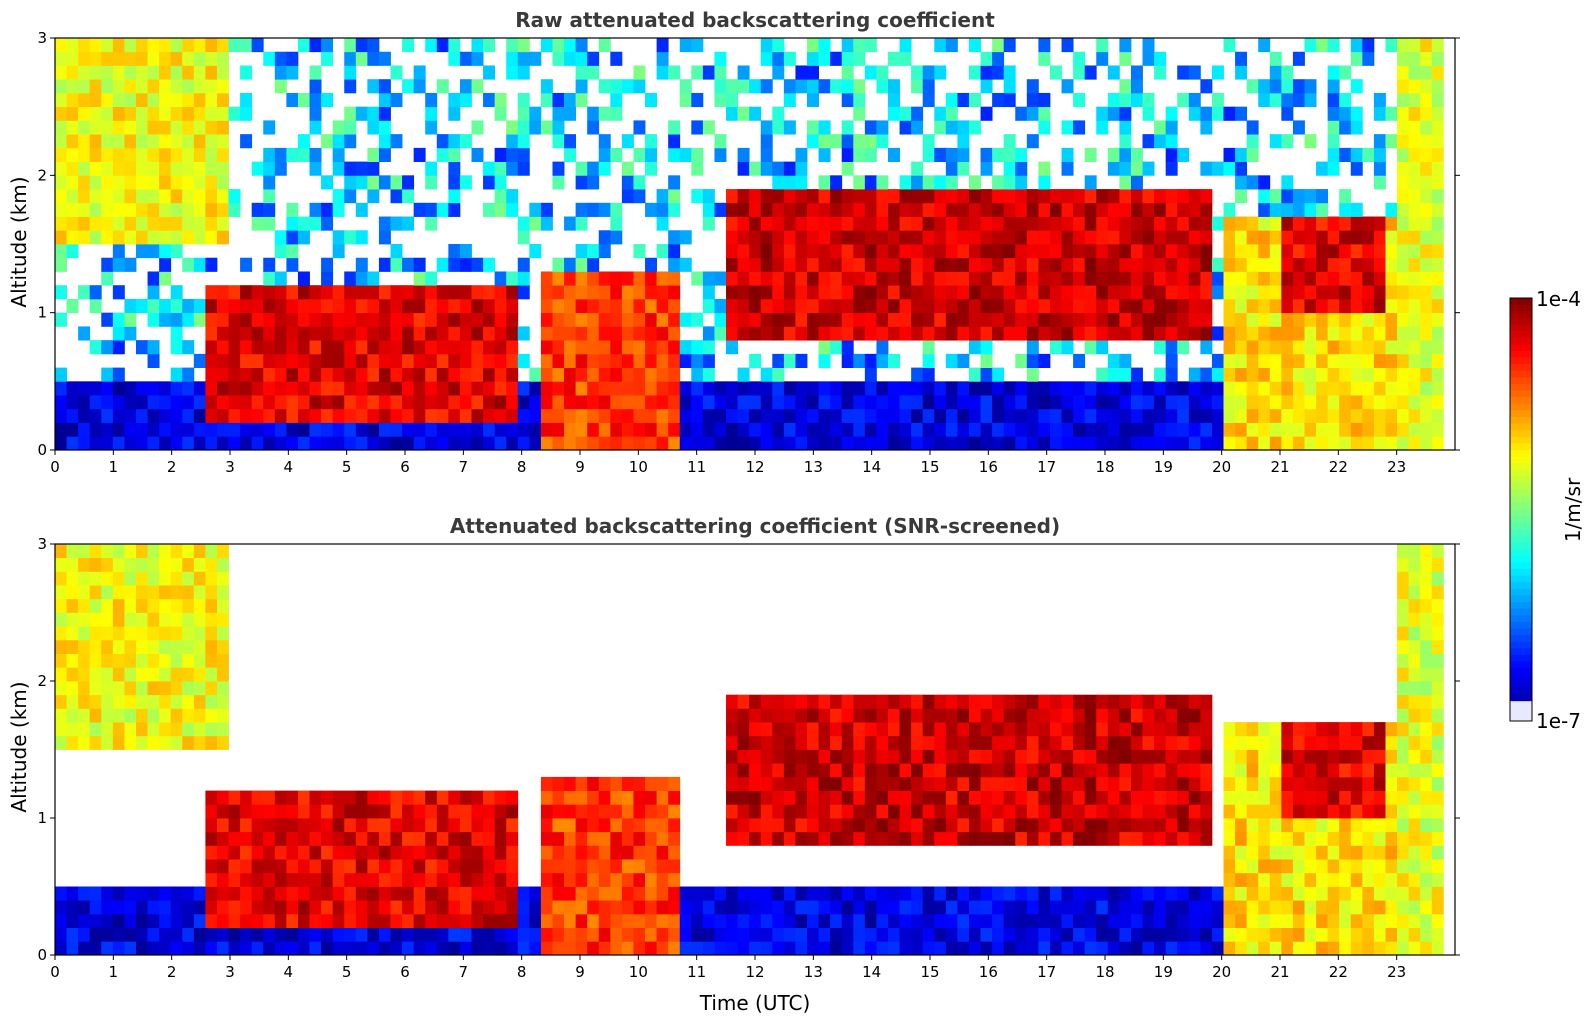 This screenshot has width=1595, height=1020. Describe the element at coordinates (871, 467) in the screenshot. I see `x-tick-label: 14` at that location.